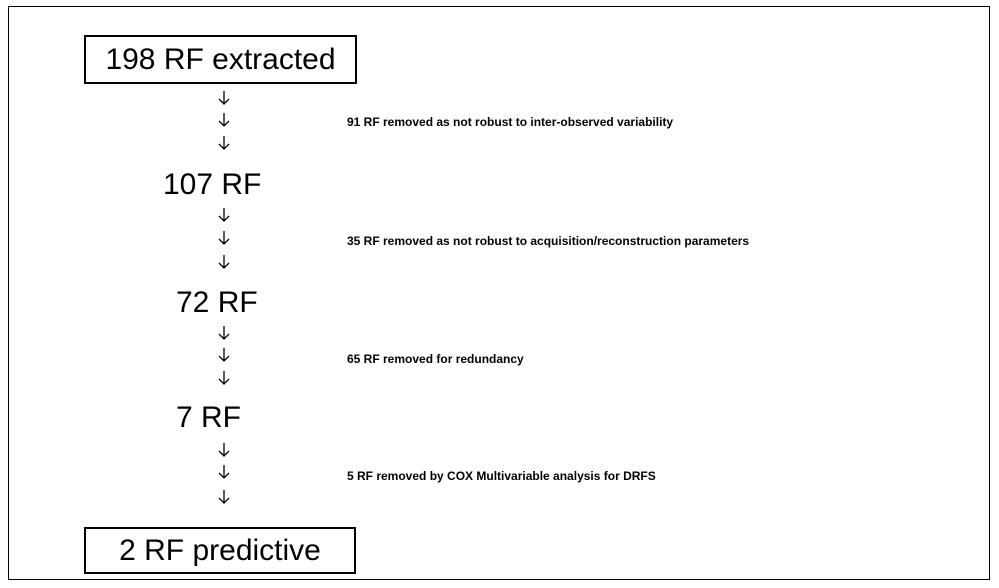  Describe the element at coordinates (220, 550) in the screenshot. I see `end-node: 2 RF predictive` at that location.